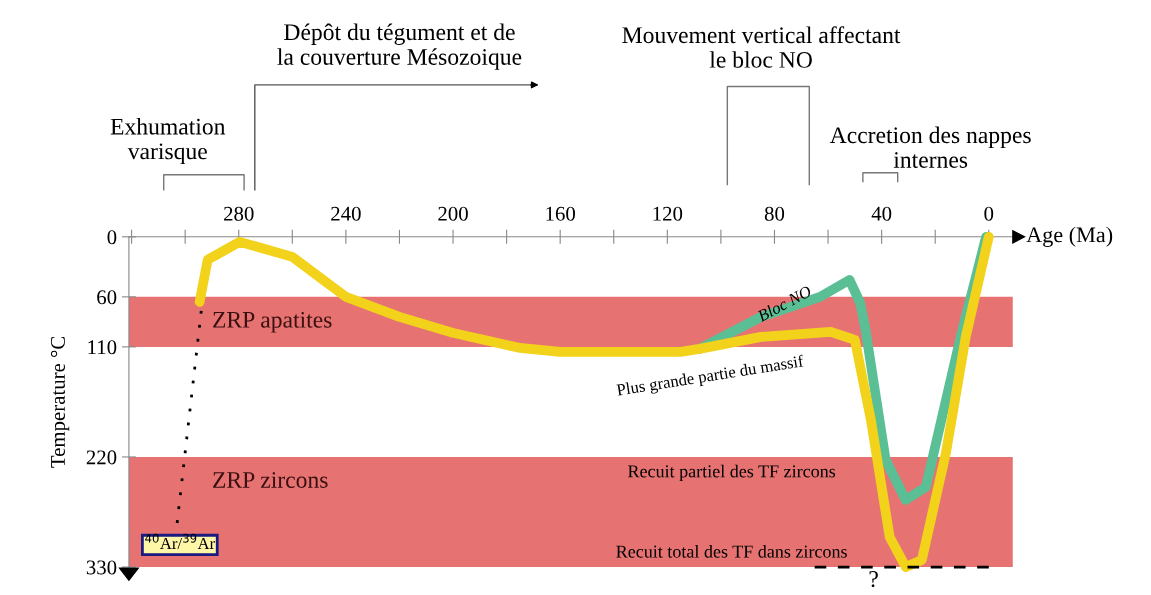  What do you see at coordinates (732, 473) in the screenshot?
I see `annotation: Recuit partiel des TF zircons` at bounding box center [732, 473].